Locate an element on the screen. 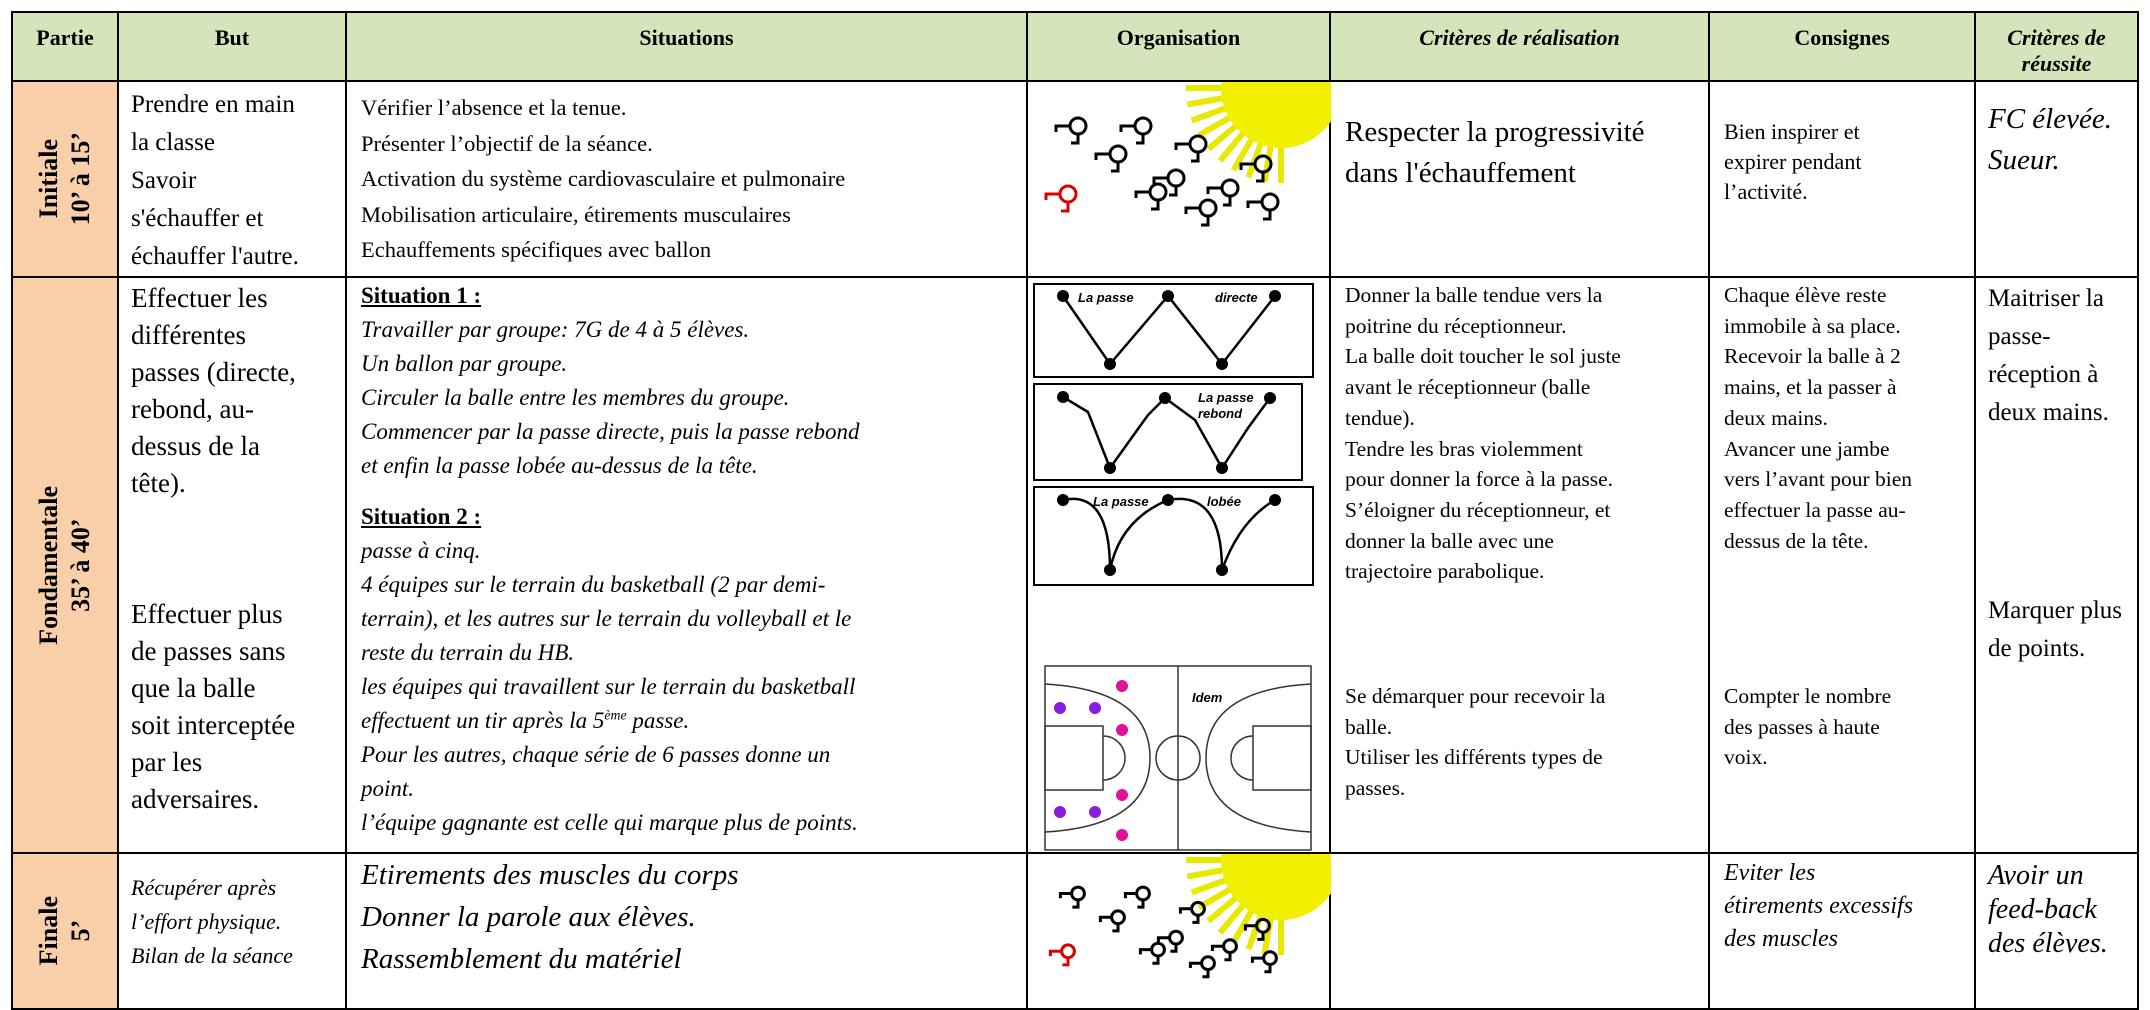  partie-line: 5’ is located at coordinates (80, 931).